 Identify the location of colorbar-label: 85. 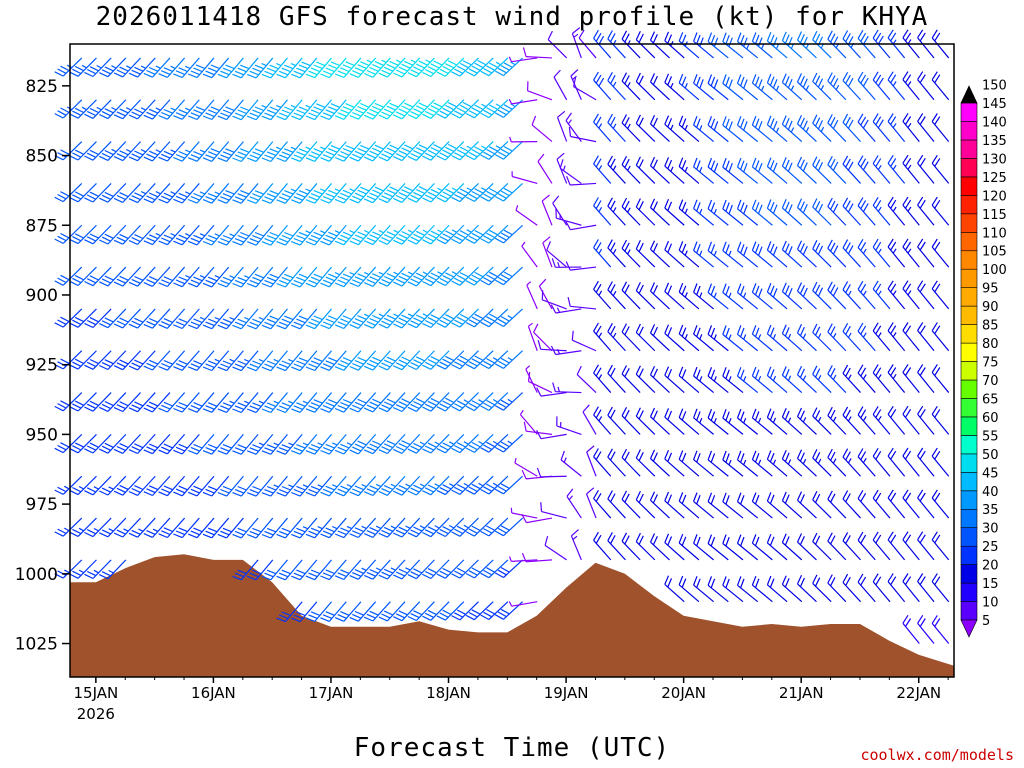
(990, 326).